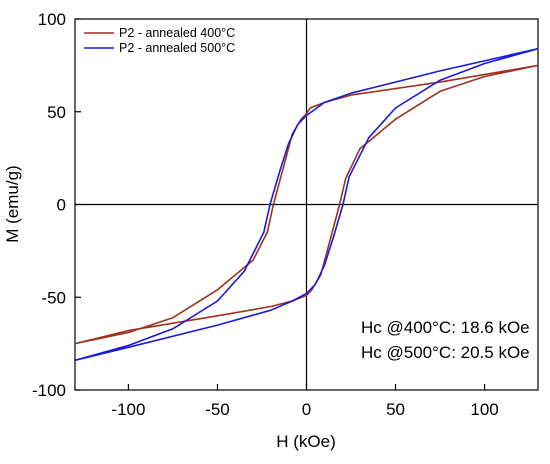 The height and width of the screenshot is (464, 550). I want to click on coercivity-annotation-500: Hc @500°C: 20.5 kOe, so click(445, 352).